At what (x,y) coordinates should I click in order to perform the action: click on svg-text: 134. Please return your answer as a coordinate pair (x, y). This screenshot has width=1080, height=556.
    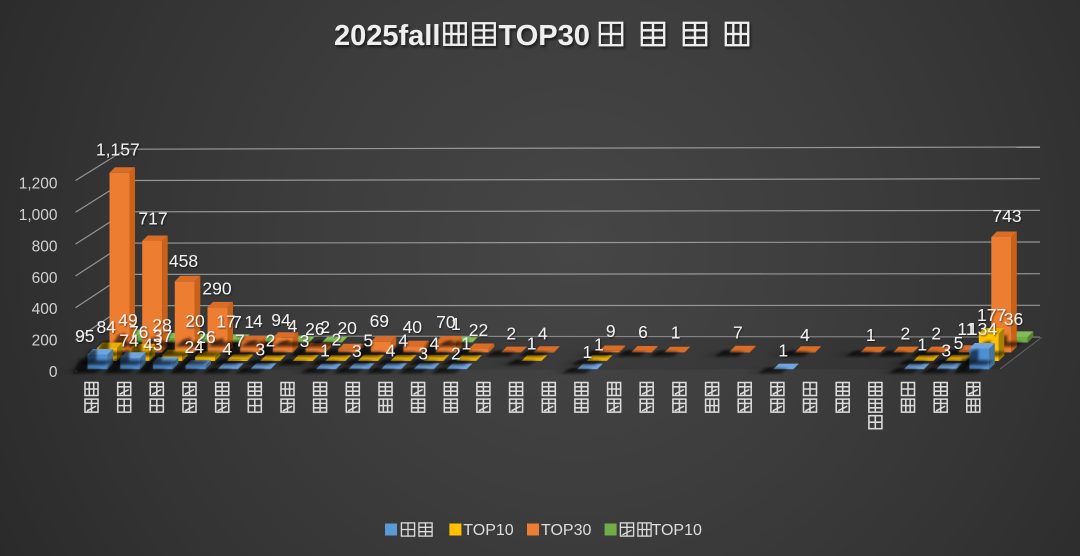
    Looking at the image, I should click on (982, 329).